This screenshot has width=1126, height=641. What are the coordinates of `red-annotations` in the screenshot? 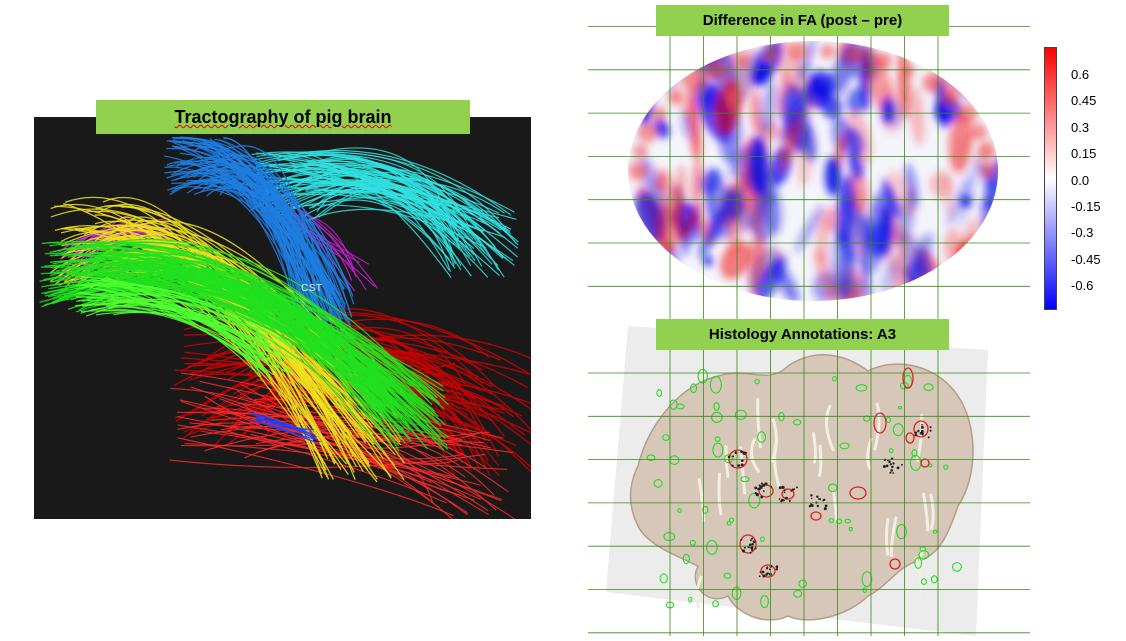 It's located at (829, 472).